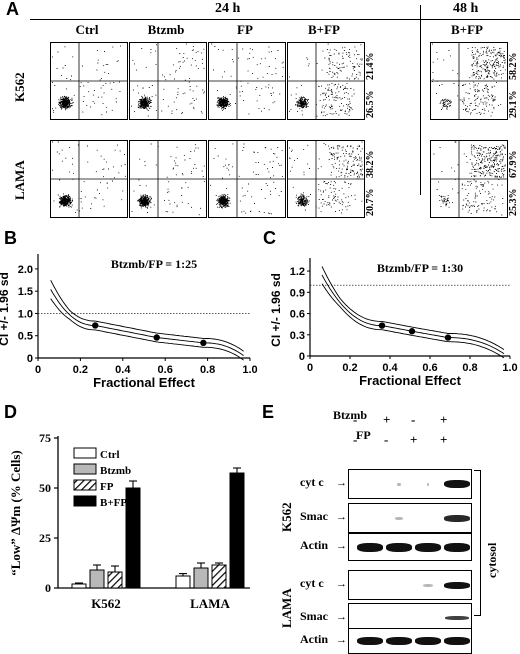 Image resolution: width=520 pixels, height=654 pixels. I want to click on x-tick-label: 0.2, so click(80, 370).